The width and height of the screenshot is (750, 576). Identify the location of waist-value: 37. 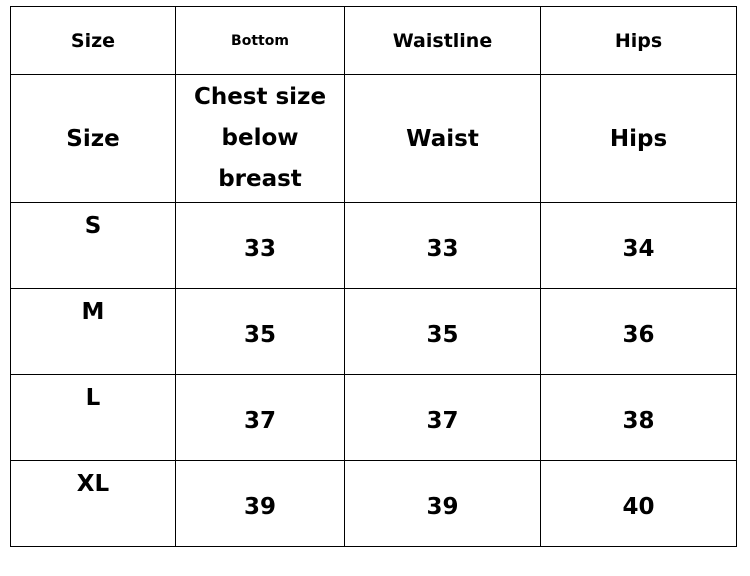
(442, 417).